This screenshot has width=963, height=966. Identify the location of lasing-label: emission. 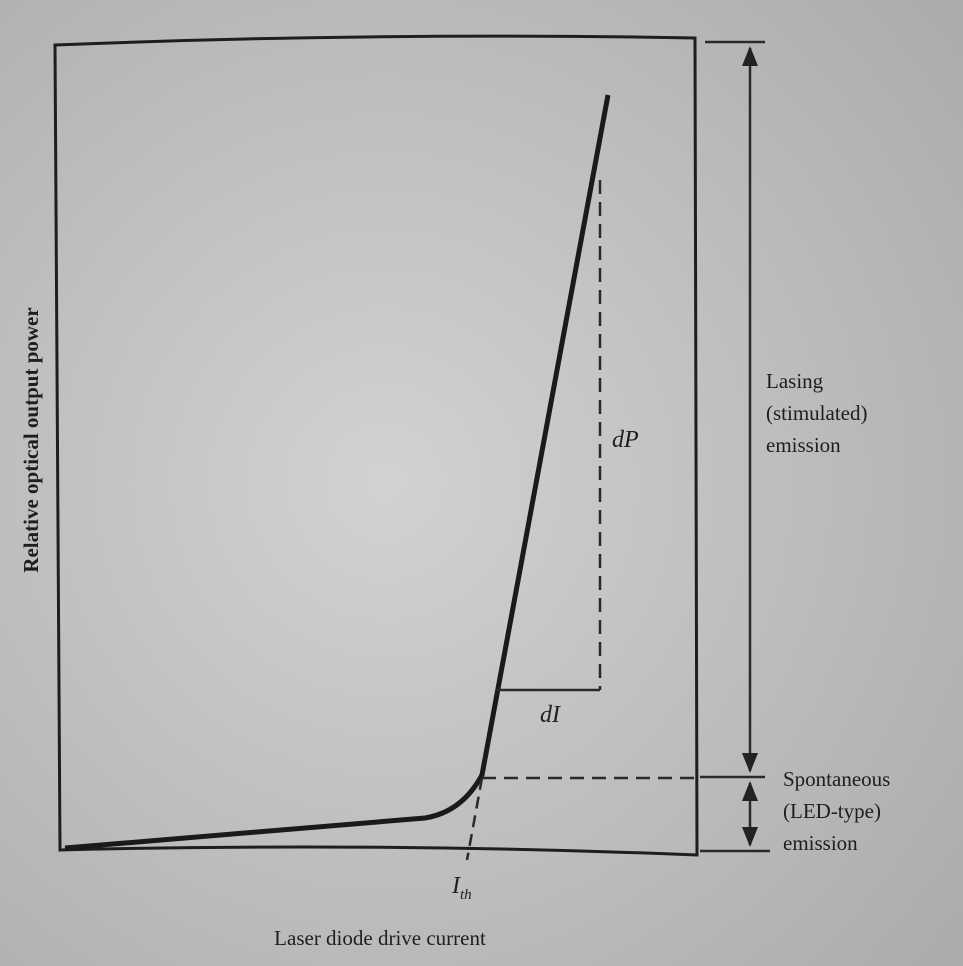
(803, 445).